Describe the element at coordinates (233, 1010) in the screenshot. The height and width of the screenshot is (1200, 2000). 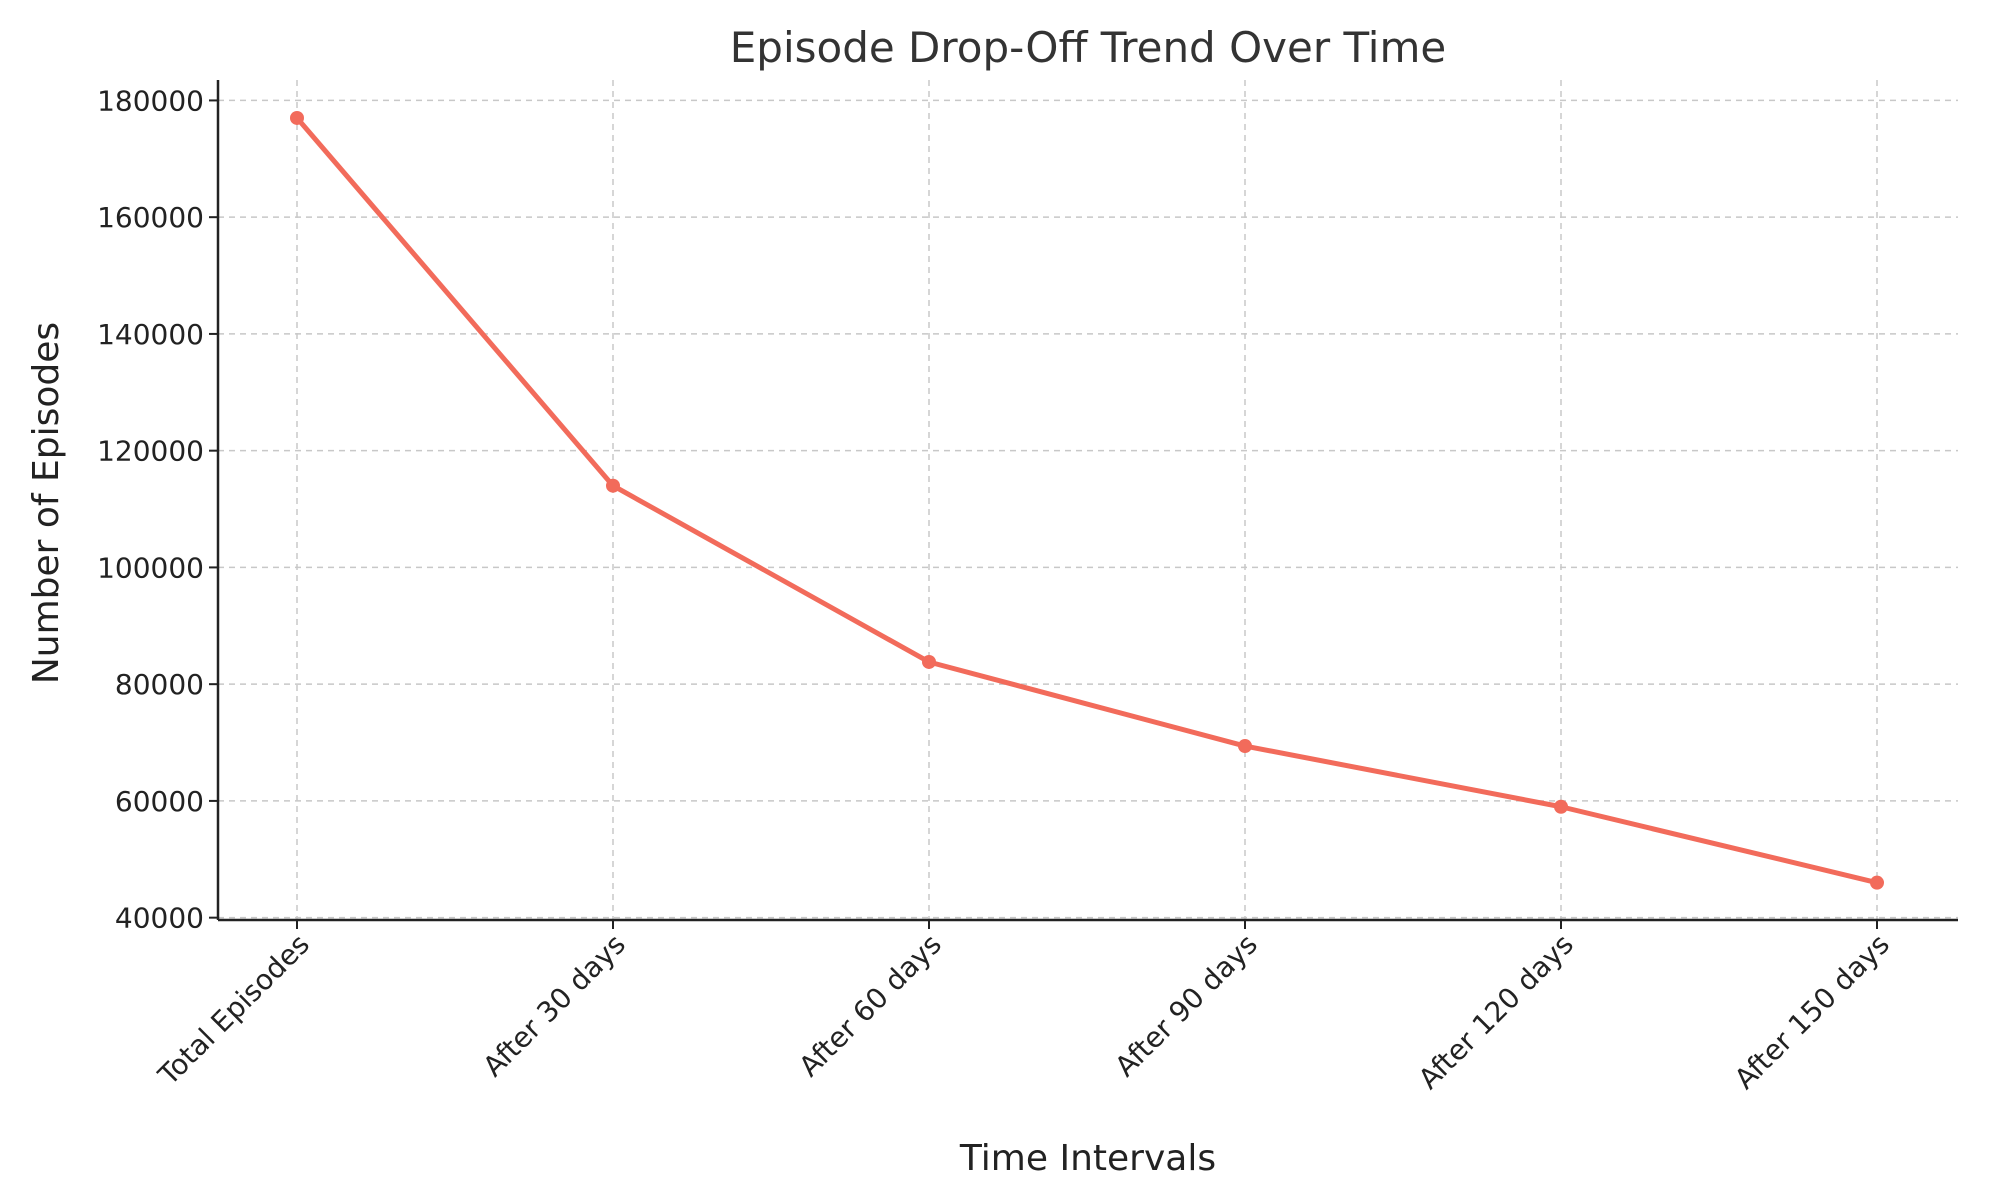
I see `x-tick-label: Total Episodes` at that location.